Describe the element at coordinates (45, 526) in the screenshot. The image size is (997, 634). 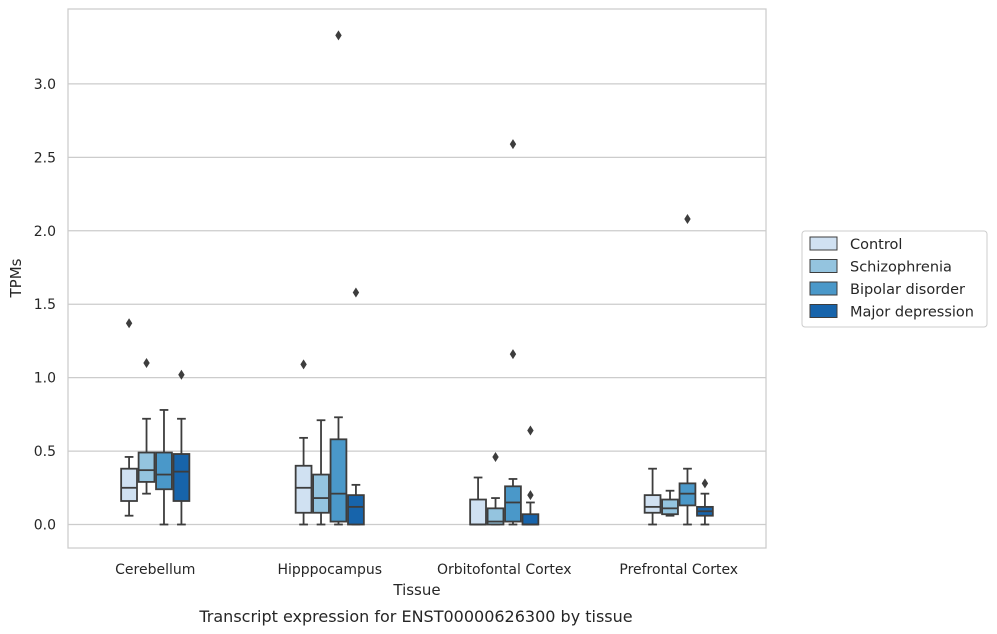
I see `y-tick-label: 0.0` at that location.